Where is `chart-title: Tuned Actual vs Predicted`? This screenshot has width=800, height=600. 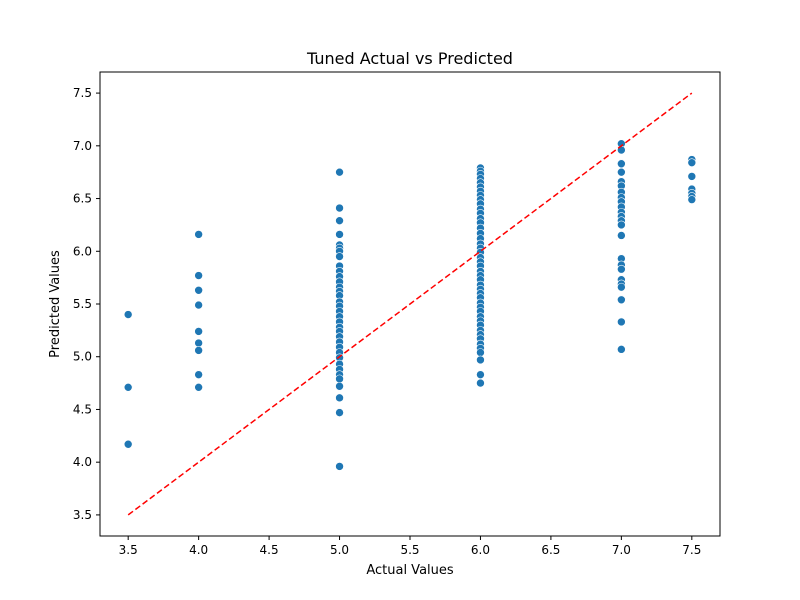 chart-title: Tuned Actual vs Predicted is located at coordinates (409, 58).